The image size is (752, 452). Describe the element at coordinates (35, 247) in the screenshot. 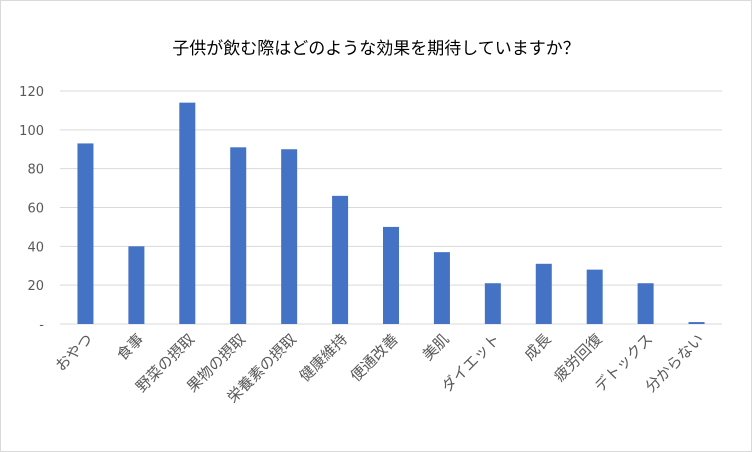

I see `y-tick-label: 40` at that location.